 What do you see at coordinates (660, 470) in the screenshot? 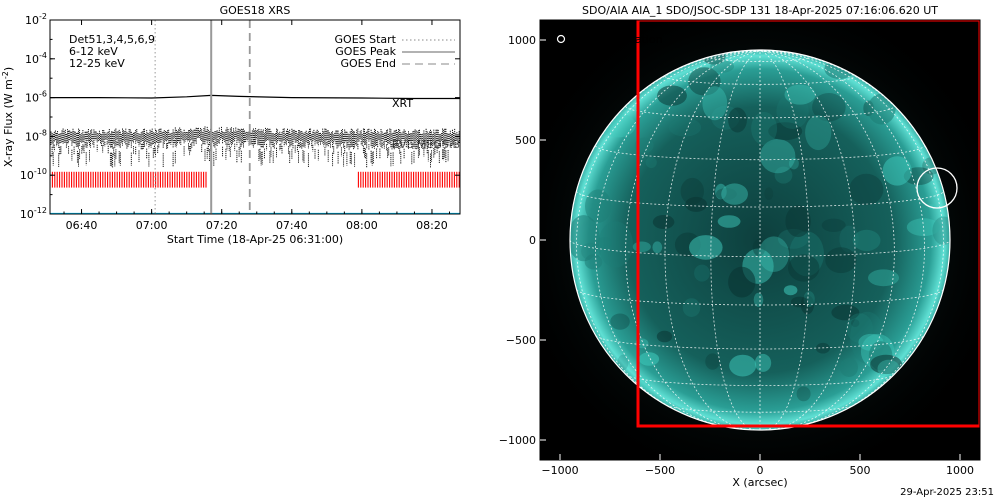
I see `aia-xtick-label: −500` at bounding box center [660, 470].